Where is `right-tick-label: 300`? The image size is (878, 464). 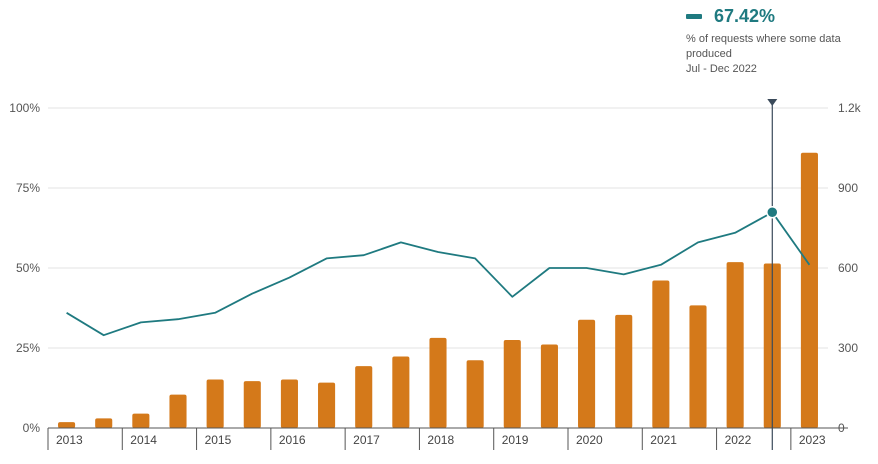
right-tick-label: 300 is located at coordinates (848, 348).